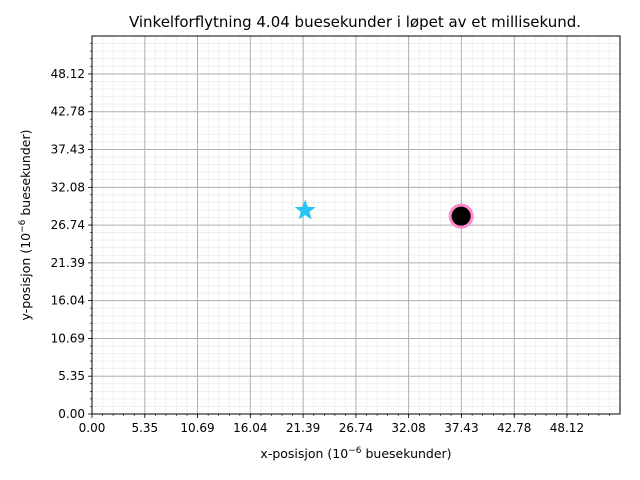  What do you see at coordinates (68, 112) in the screenshot?
I see `y-tick-label: 42.78` at bounding box center [68, 112].